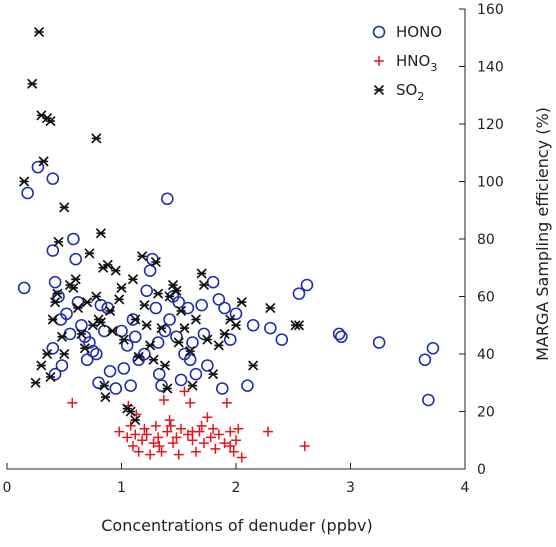 The height and width of the screenshot is (547, 556). I want to click on y-tick-label: 120, so click(490, 125).